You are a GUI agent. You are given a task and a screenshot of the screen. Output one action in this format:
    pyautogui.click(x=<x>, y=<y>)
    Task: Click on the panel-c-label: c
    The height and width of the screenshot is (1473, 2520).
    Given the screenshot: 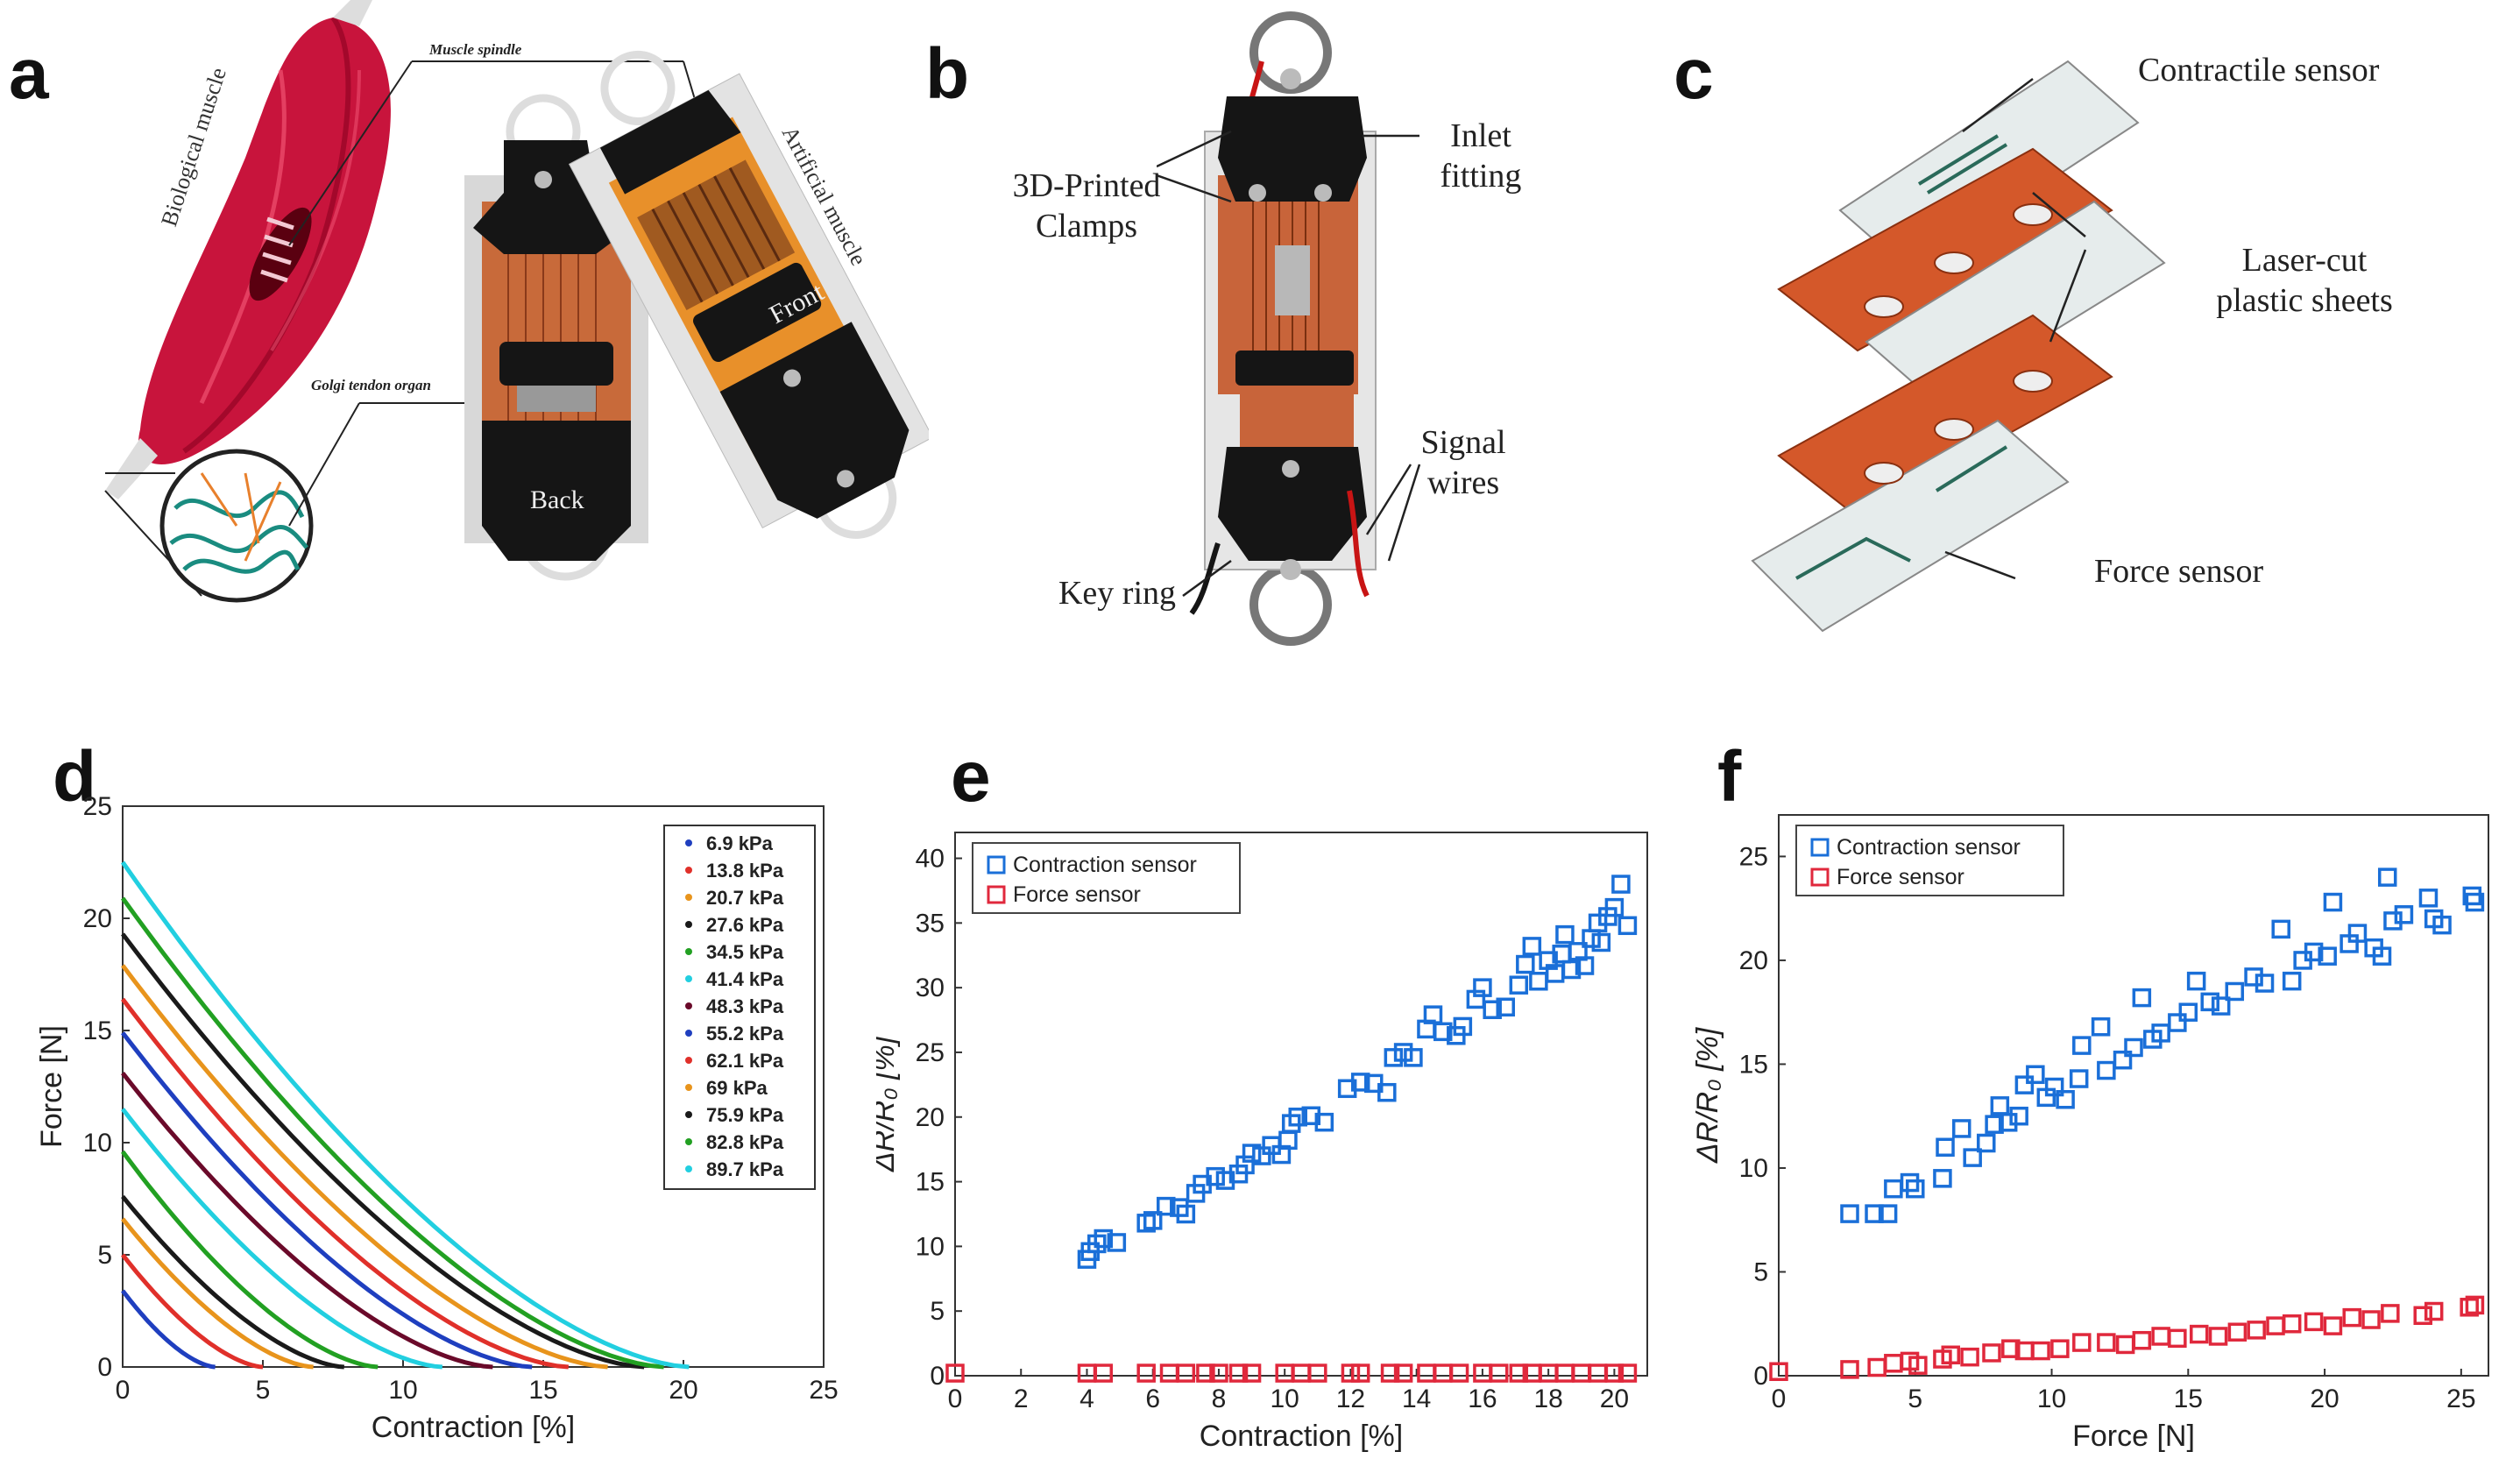 What is the action you would take?
    pyautogui.click(x=1694, y=74)
    